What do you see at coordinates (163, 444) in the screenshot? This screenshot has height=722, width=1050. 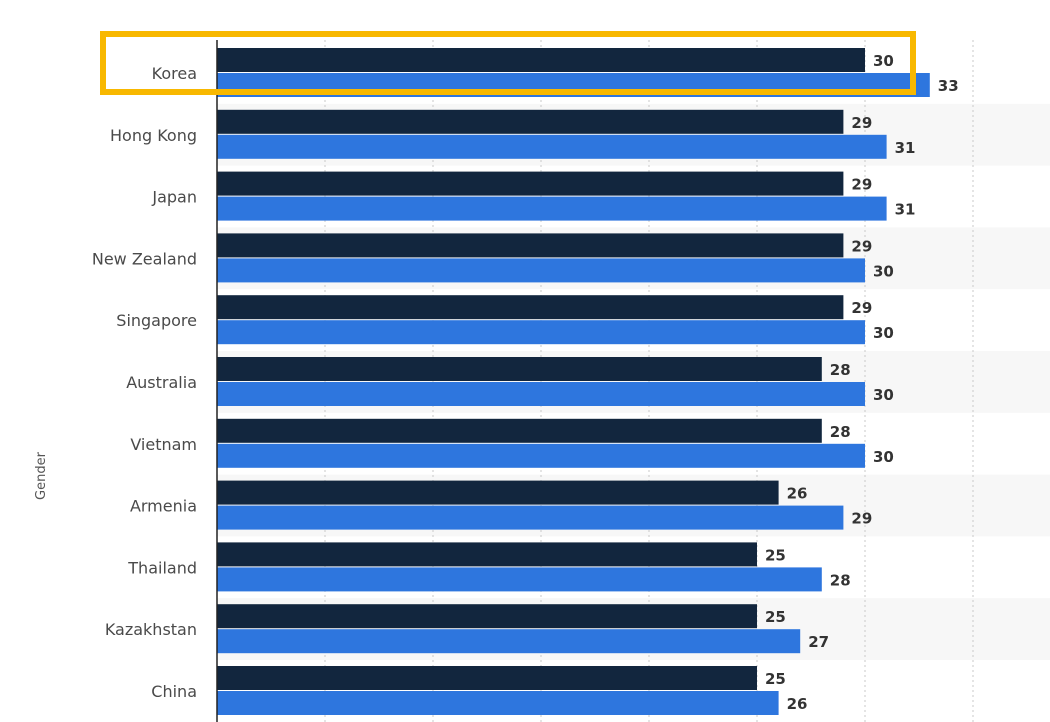 I see `category-label: Vietnam` at bounding box center [163, 444].